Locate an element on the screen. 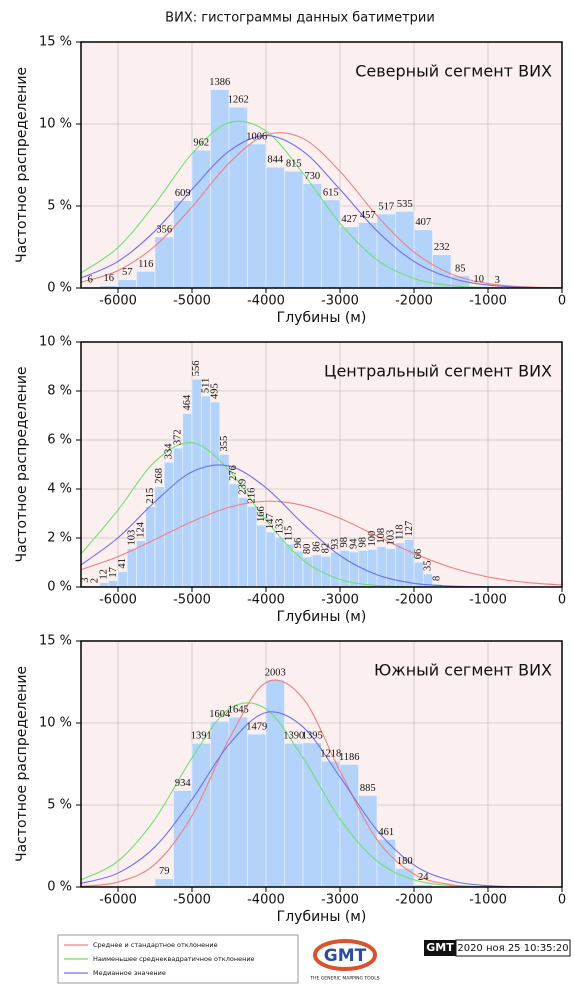  count-label: 17 is located at coordinates (113, 572).